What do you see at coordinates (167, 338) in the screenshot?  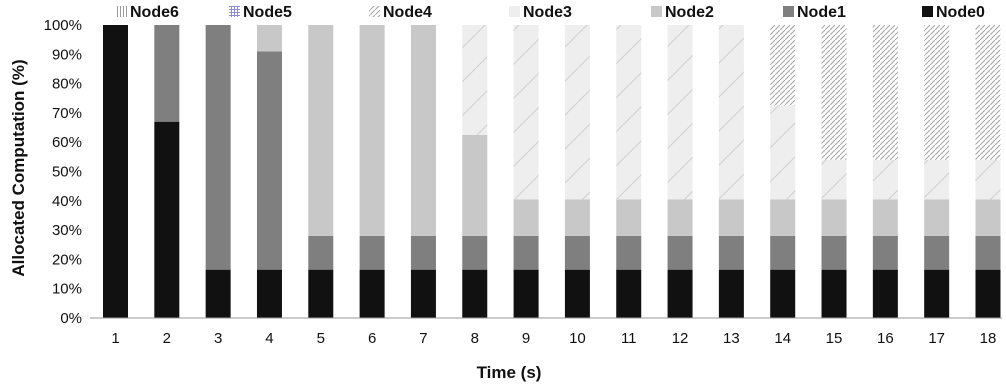 I see `x-tick-label: 2` at bounding box center [167, 338].